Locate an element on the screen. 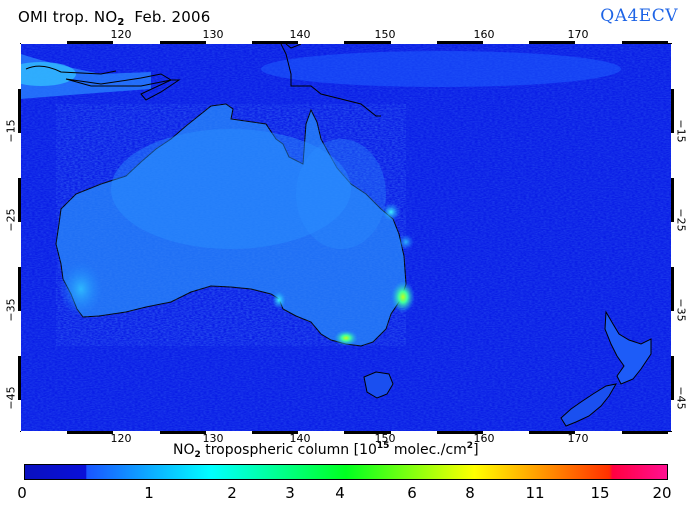 The image size is (692, 507). cb-title-prefix: NO is located at coordinates (184, 450).